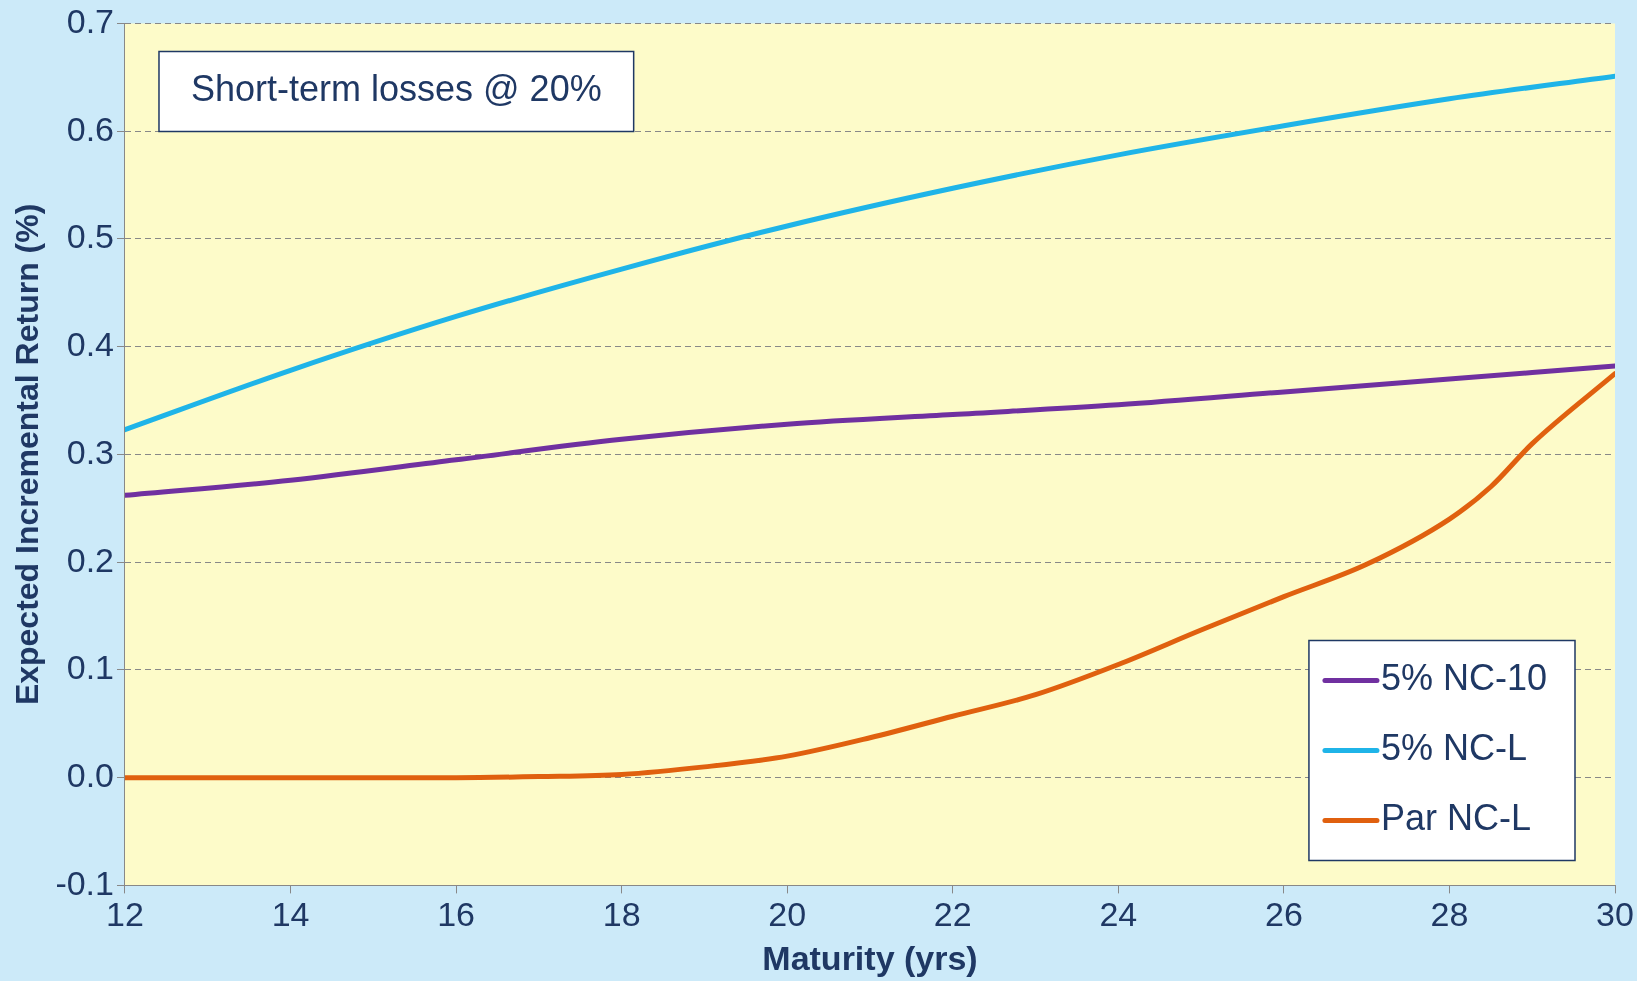  I want to click on legend-label: 5% NC-L, so click(1453, 748).